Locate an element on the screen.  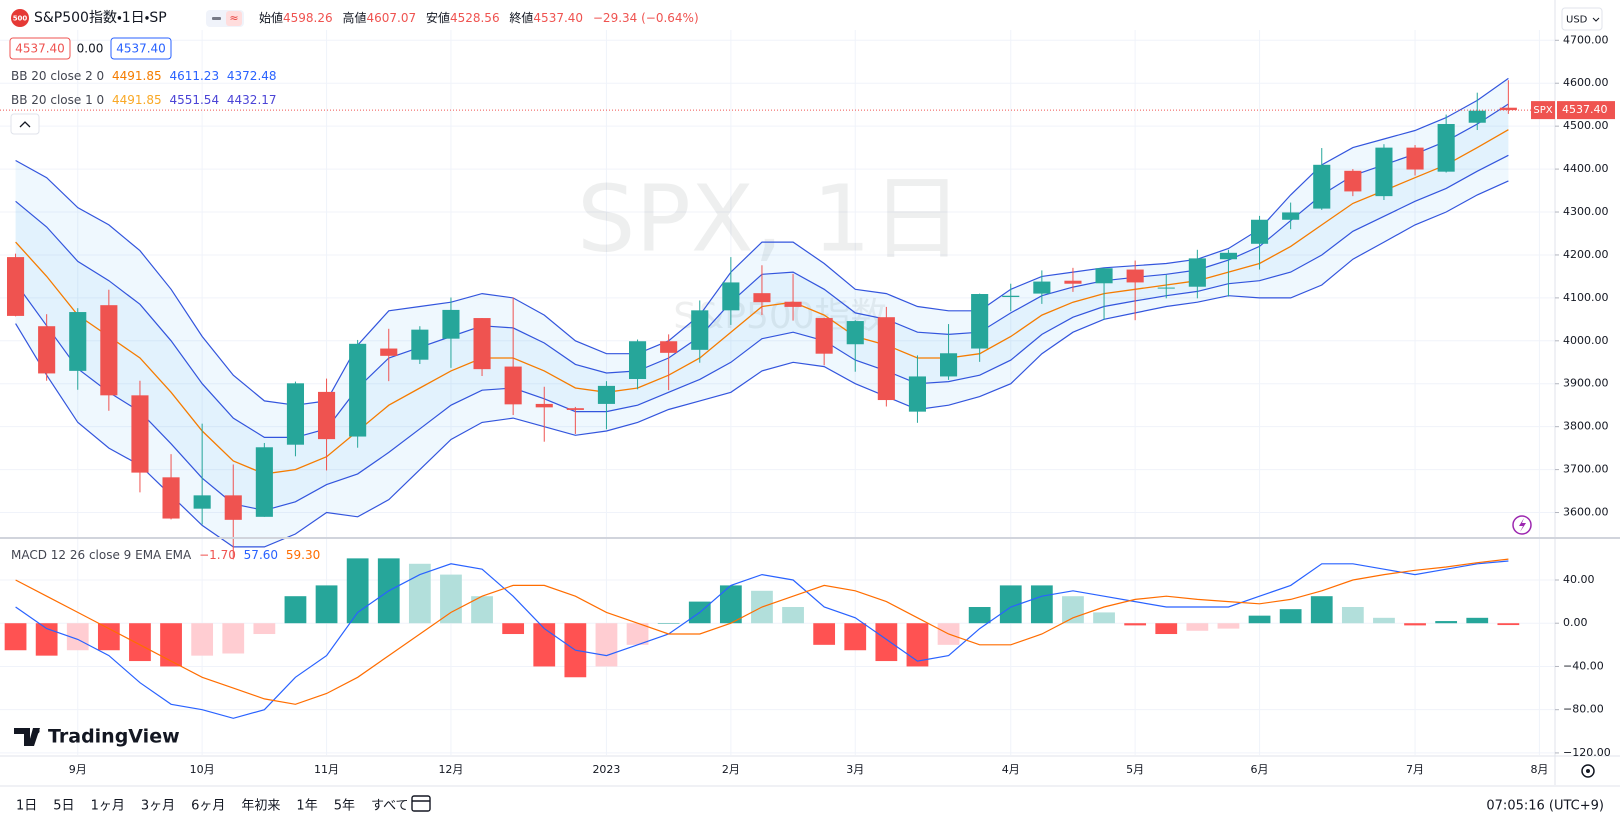
price-tag-symbol-bg is located at coordinates (1543, 110).